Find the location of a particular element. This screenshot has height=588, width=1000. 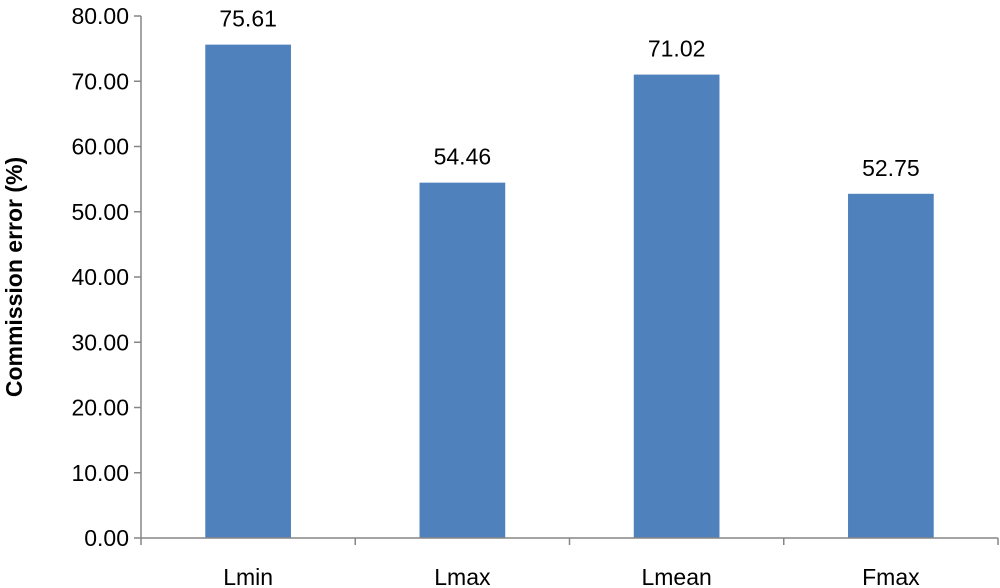

y-tick-label: 80.00 is located at coordinates (100, 16).